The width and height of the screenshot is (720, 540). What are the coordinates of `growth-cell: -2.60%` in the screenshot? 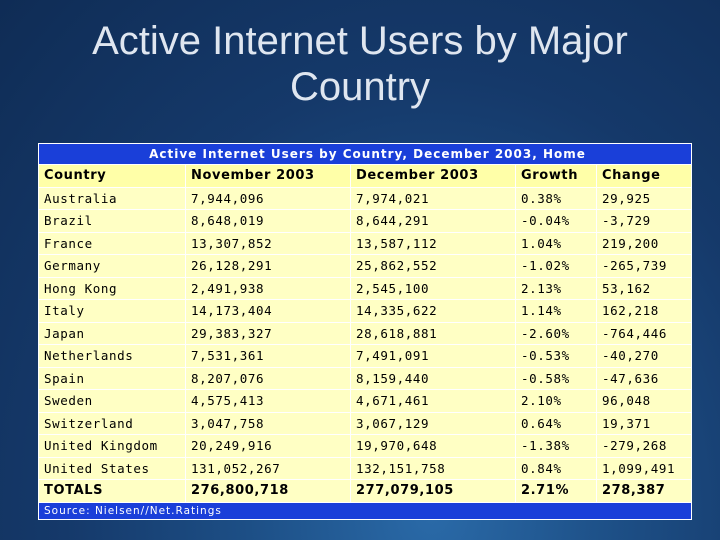 It's located at (556, 333).